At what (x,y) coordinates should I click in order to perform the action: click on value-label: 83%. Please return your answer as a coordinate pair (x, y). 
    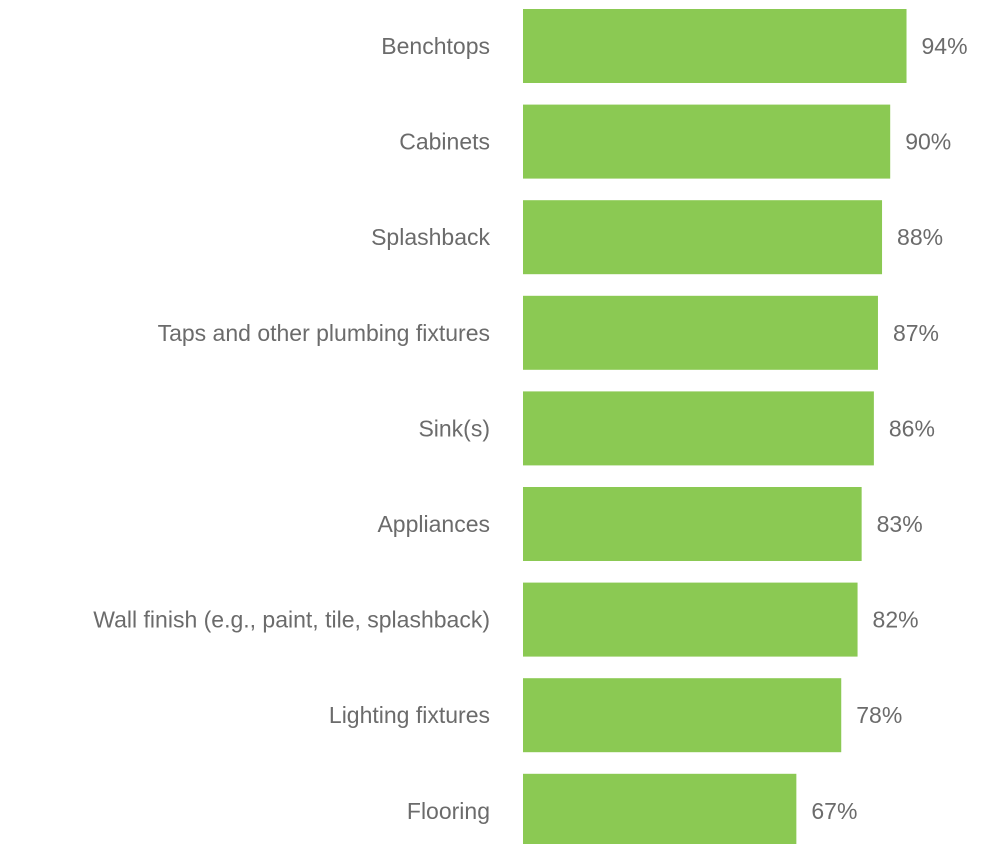
    Looking at the image, I should click on (900, 524).